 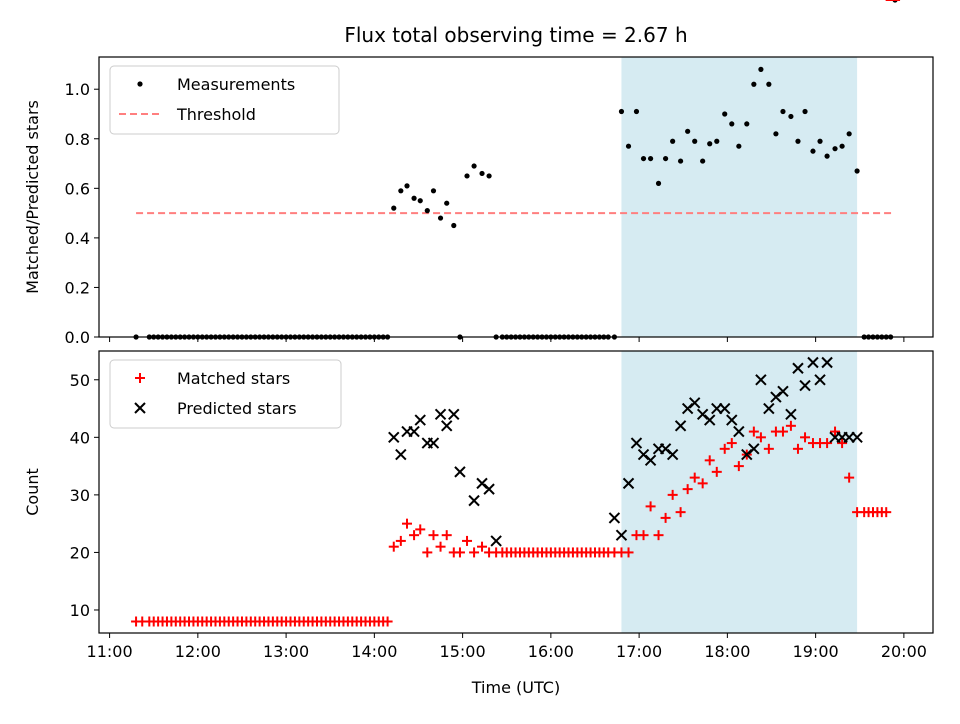 What do you see at coordinates (77, 337) in the screenshot?
I see `y-tick-label: 0.0` at bounding box center [77, 337].